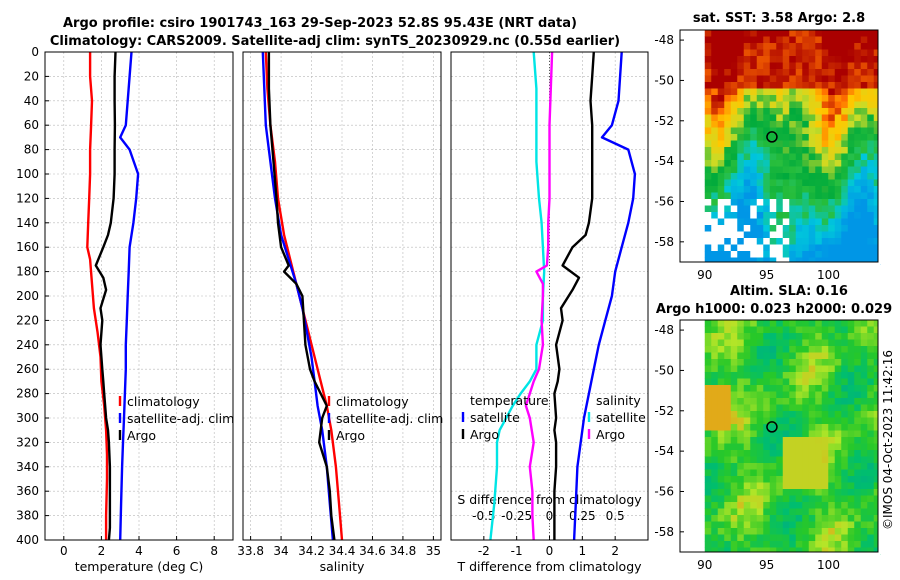 This screenshot has width=900, height=580. Describe the element at coordinates (97, 296) in the screenshot. I see `series-line-climatology` at that location.